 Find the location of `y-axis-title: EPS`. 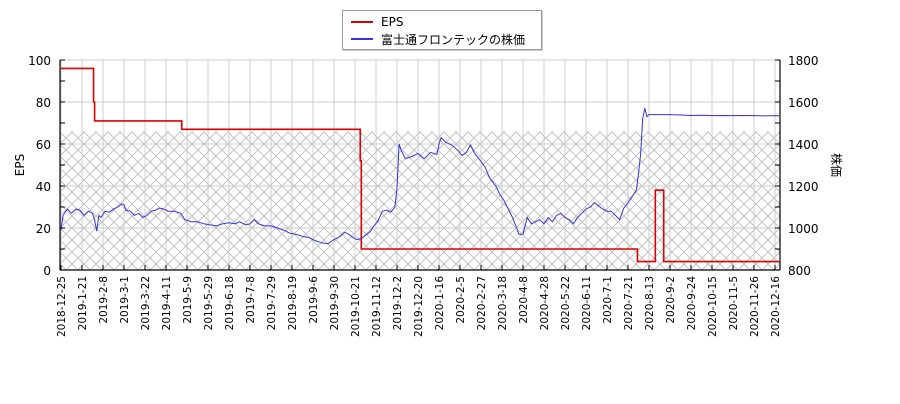

y-axis-title: EPS is located at coordinates (20, 165).